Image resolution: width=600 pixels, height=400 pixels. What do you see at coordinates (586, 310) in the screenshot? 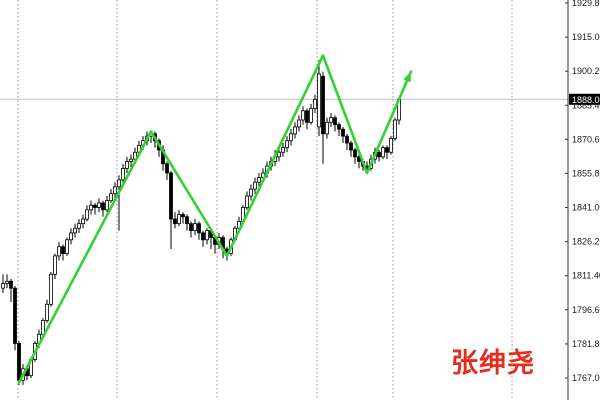
I see `axis-tick-label: 1796.60` at bounding box center [586, 310].